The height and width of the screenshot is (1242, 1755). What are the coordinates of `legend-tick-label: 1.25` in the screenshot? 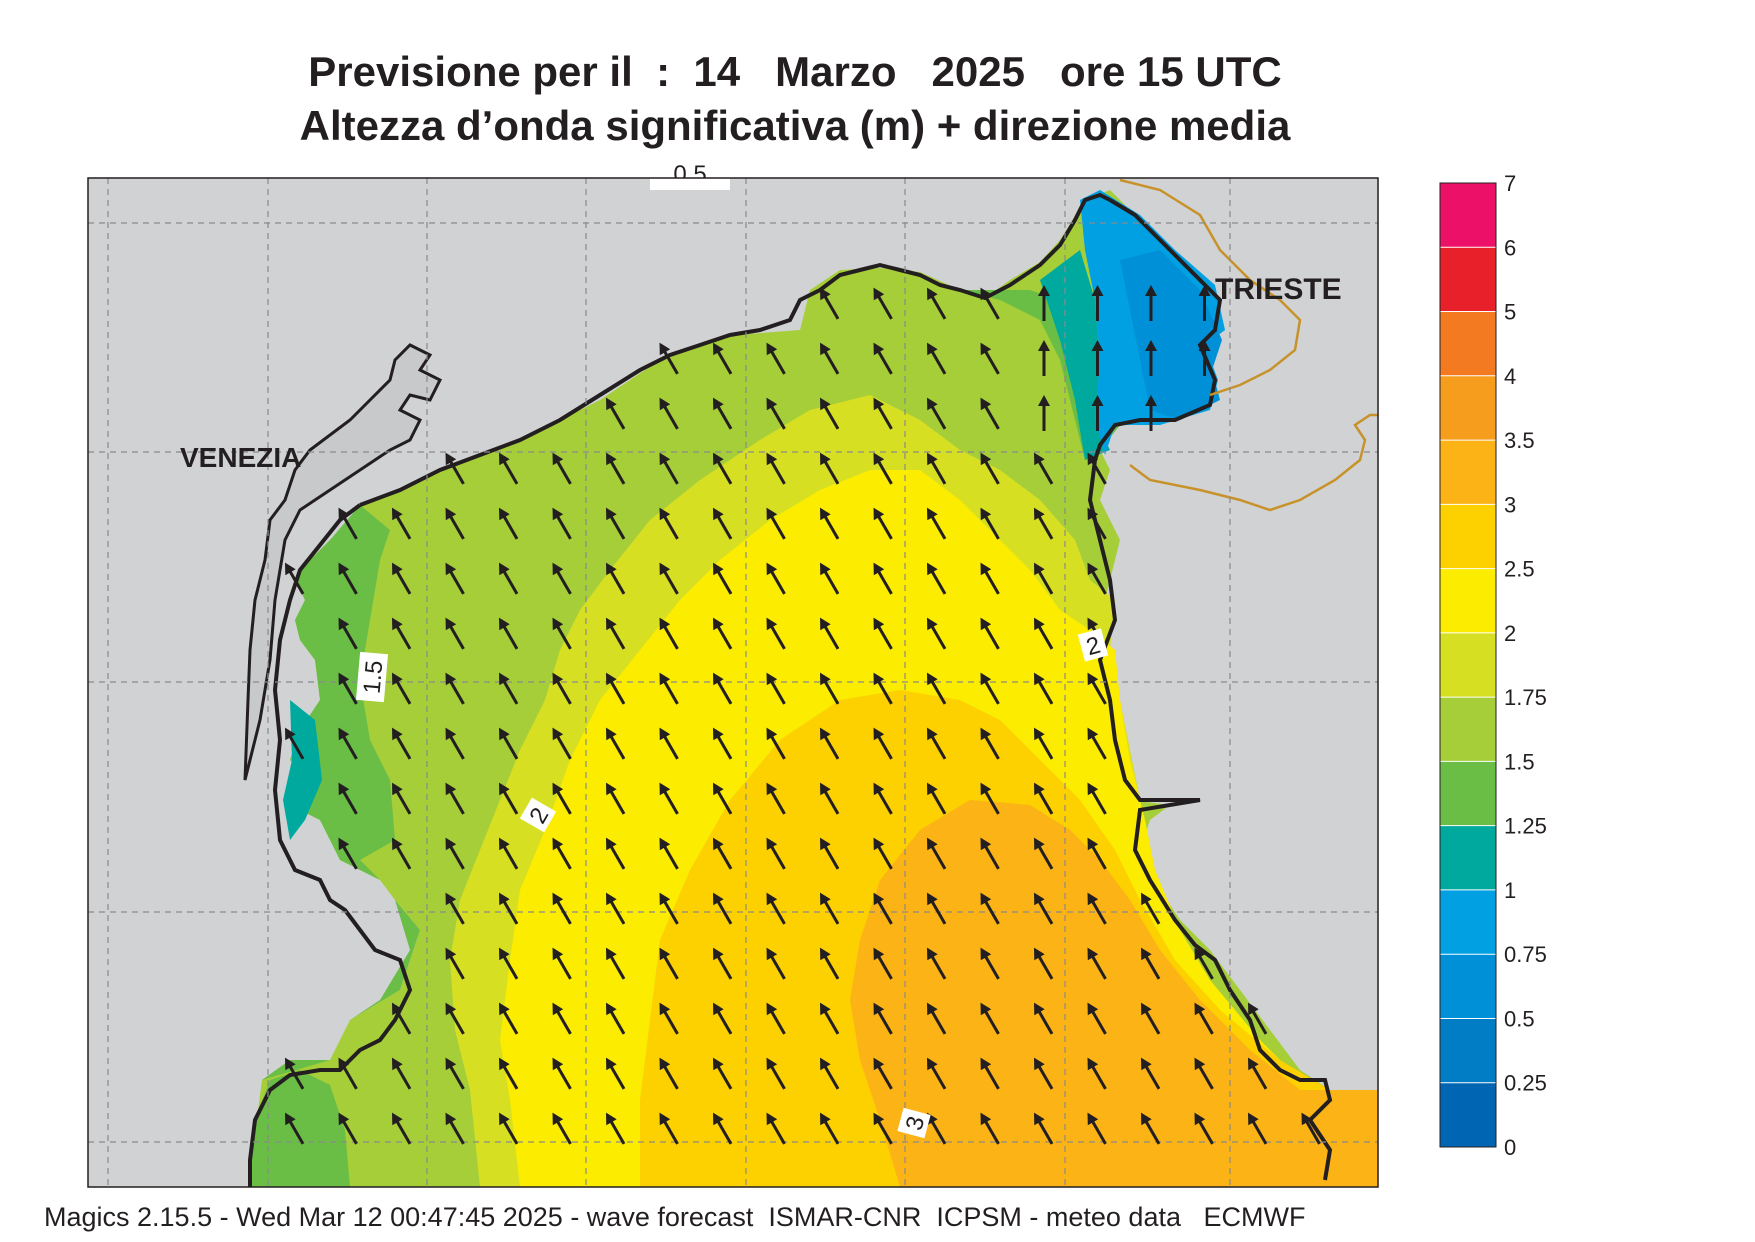 It's located at (1525, 826).